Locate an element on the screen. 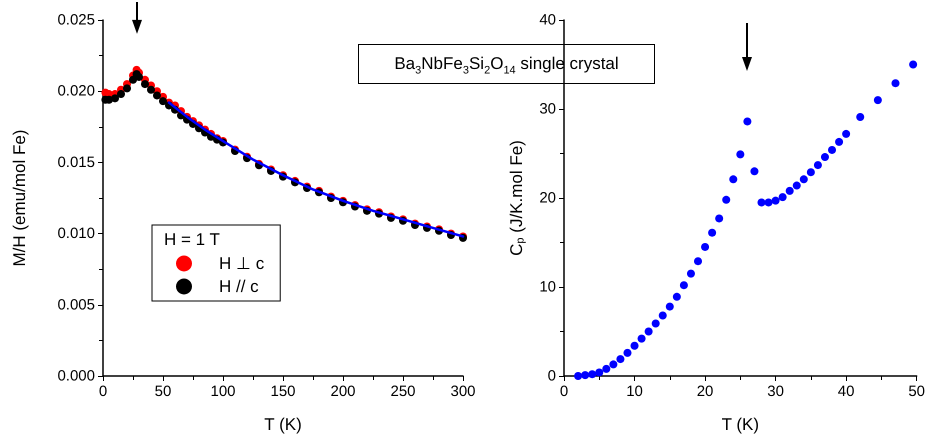  legend-label: H // c is located at coordinates (239, 286).